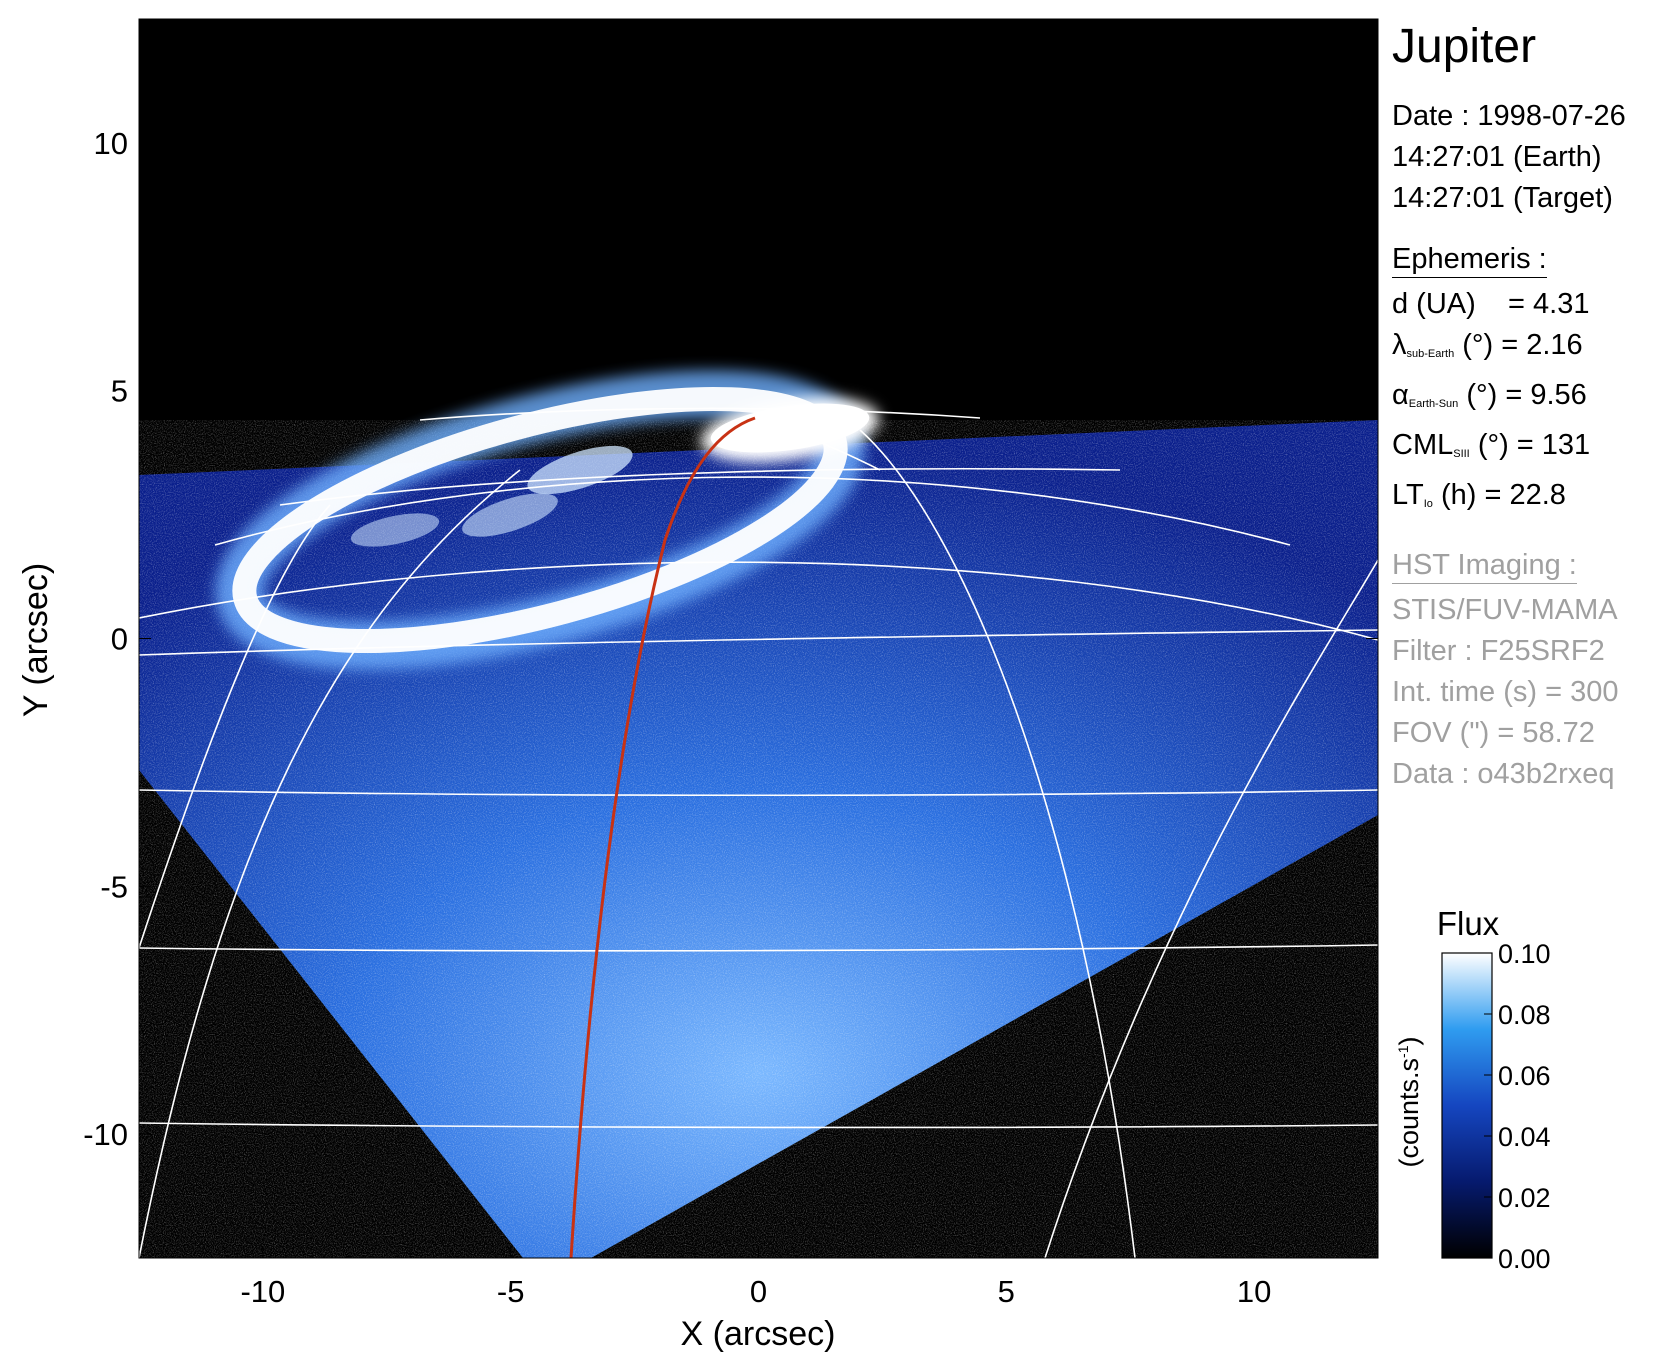  What do you see at coordinates (1409, 1102) in the screenshot?
I see `colorbar-unit-label: (counts.s-1)` at bounding box center [1409, 1102].